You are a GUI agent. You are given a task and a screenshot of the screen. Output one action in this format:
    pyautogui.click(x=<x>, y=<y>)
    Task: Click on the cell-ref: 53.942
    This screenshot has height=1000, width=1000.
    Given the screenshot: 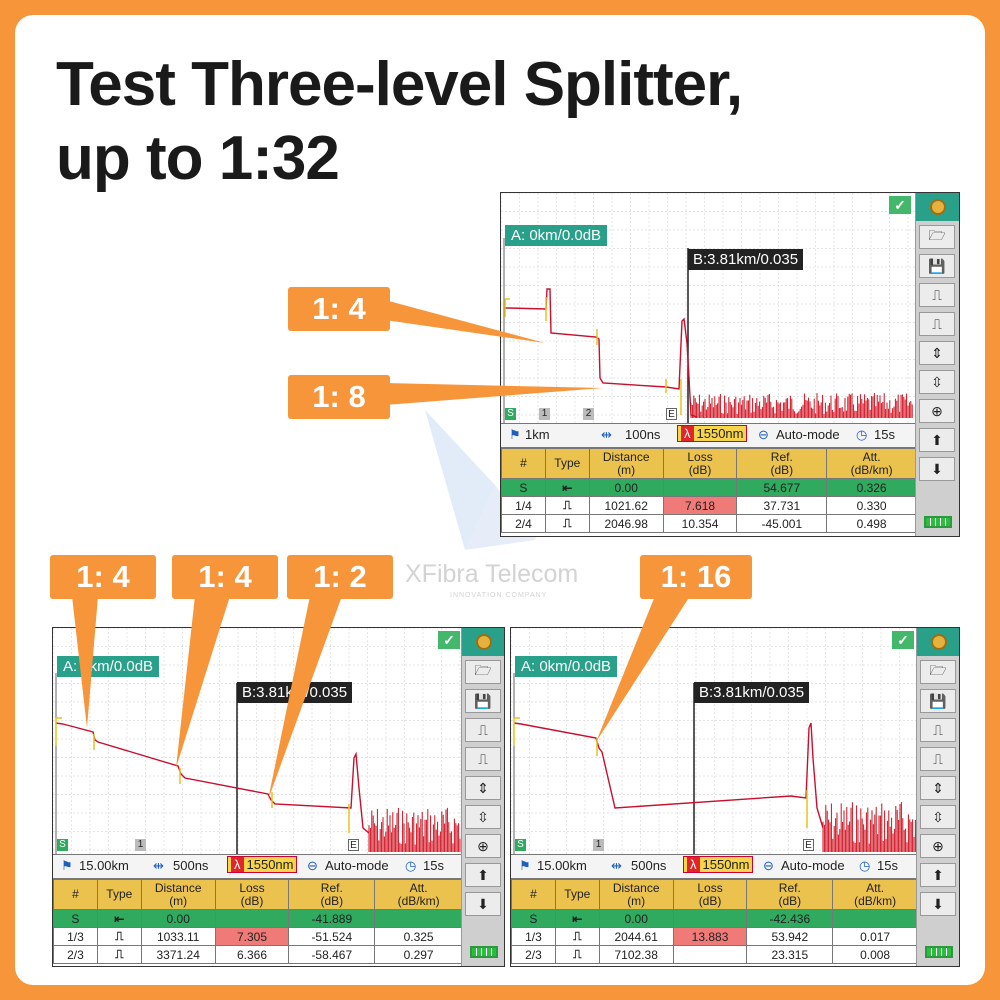 What is the action you would take?
    pyautogui.click(x=790, y=936)
    